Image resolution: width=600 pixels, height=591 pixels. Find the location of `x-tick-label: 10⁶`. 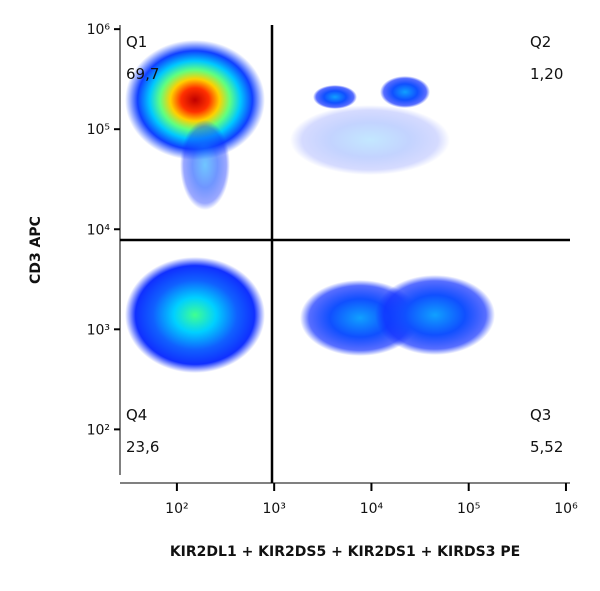

x-tick-label: 10⁶ is located at coordinates (566, 509).